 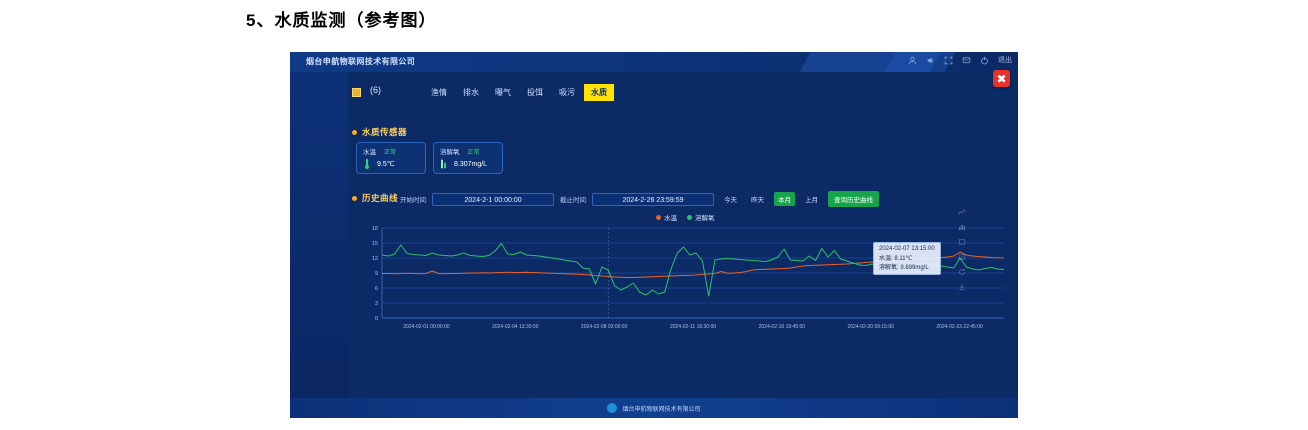 What do you see at coordinates (493, 199) in the screenshot?
I see `start-time-input: 2024-2-1 00:00:00` at bounding box center [493, 199].